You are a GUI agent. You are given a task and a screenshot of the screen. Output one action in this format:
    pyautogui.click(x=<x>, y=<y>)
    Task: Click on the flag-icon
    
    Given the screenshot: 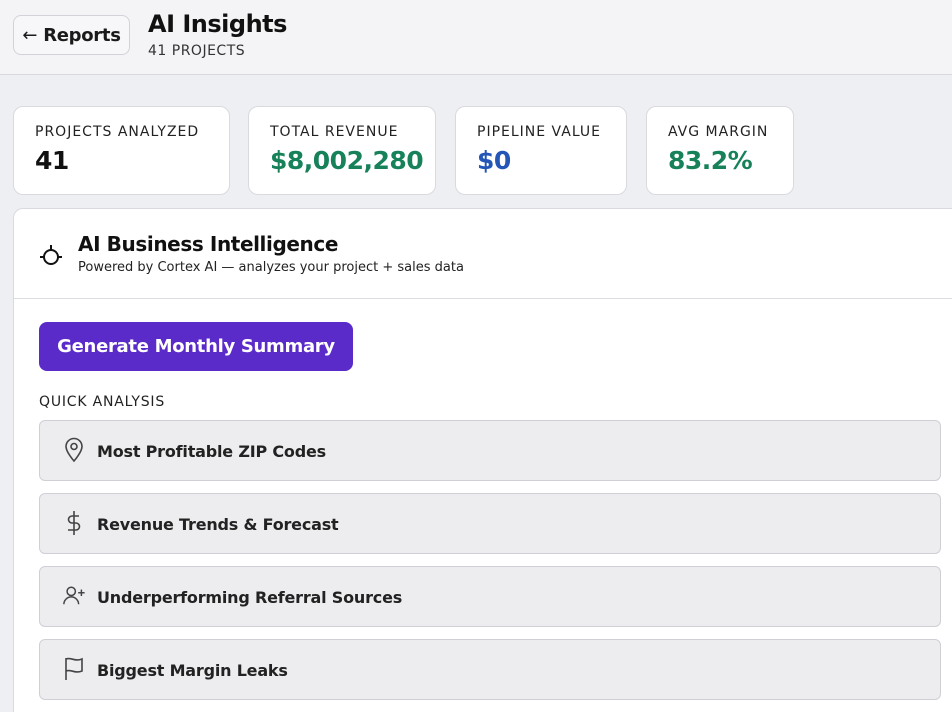 What is the action you would take?
    pyautogui.click(x=74, y=668)
    